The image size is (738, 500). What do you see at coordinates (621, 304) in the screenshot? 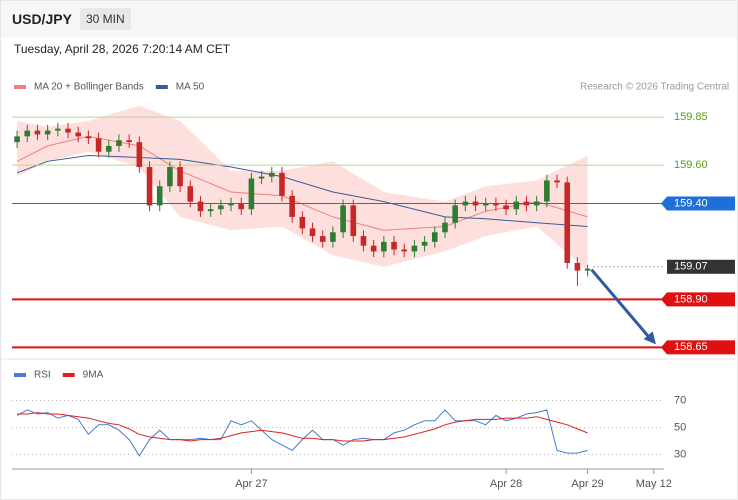
I see `forecast-arrow` at bounding box center [621, 304].